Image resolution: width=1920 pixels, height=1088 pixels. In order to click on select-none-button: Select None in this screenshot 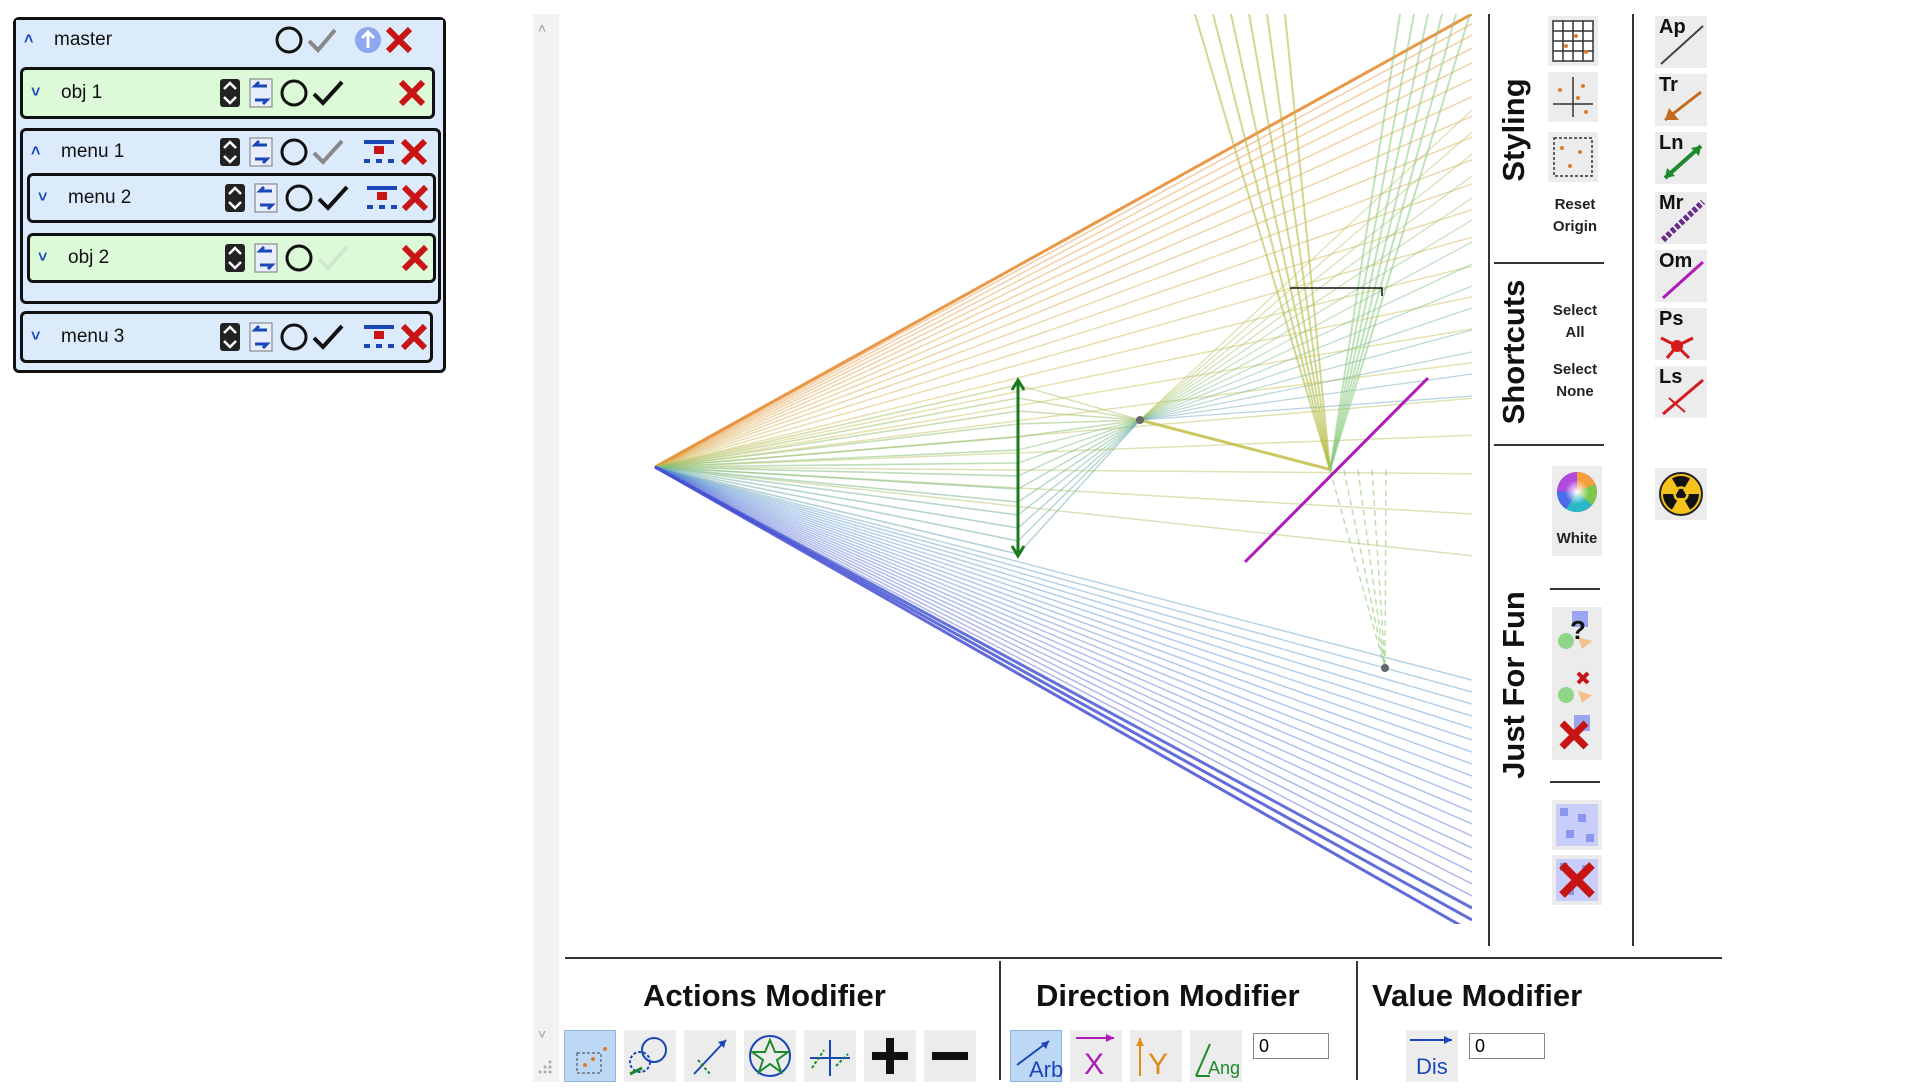, I will do `click(1575, 381)`.